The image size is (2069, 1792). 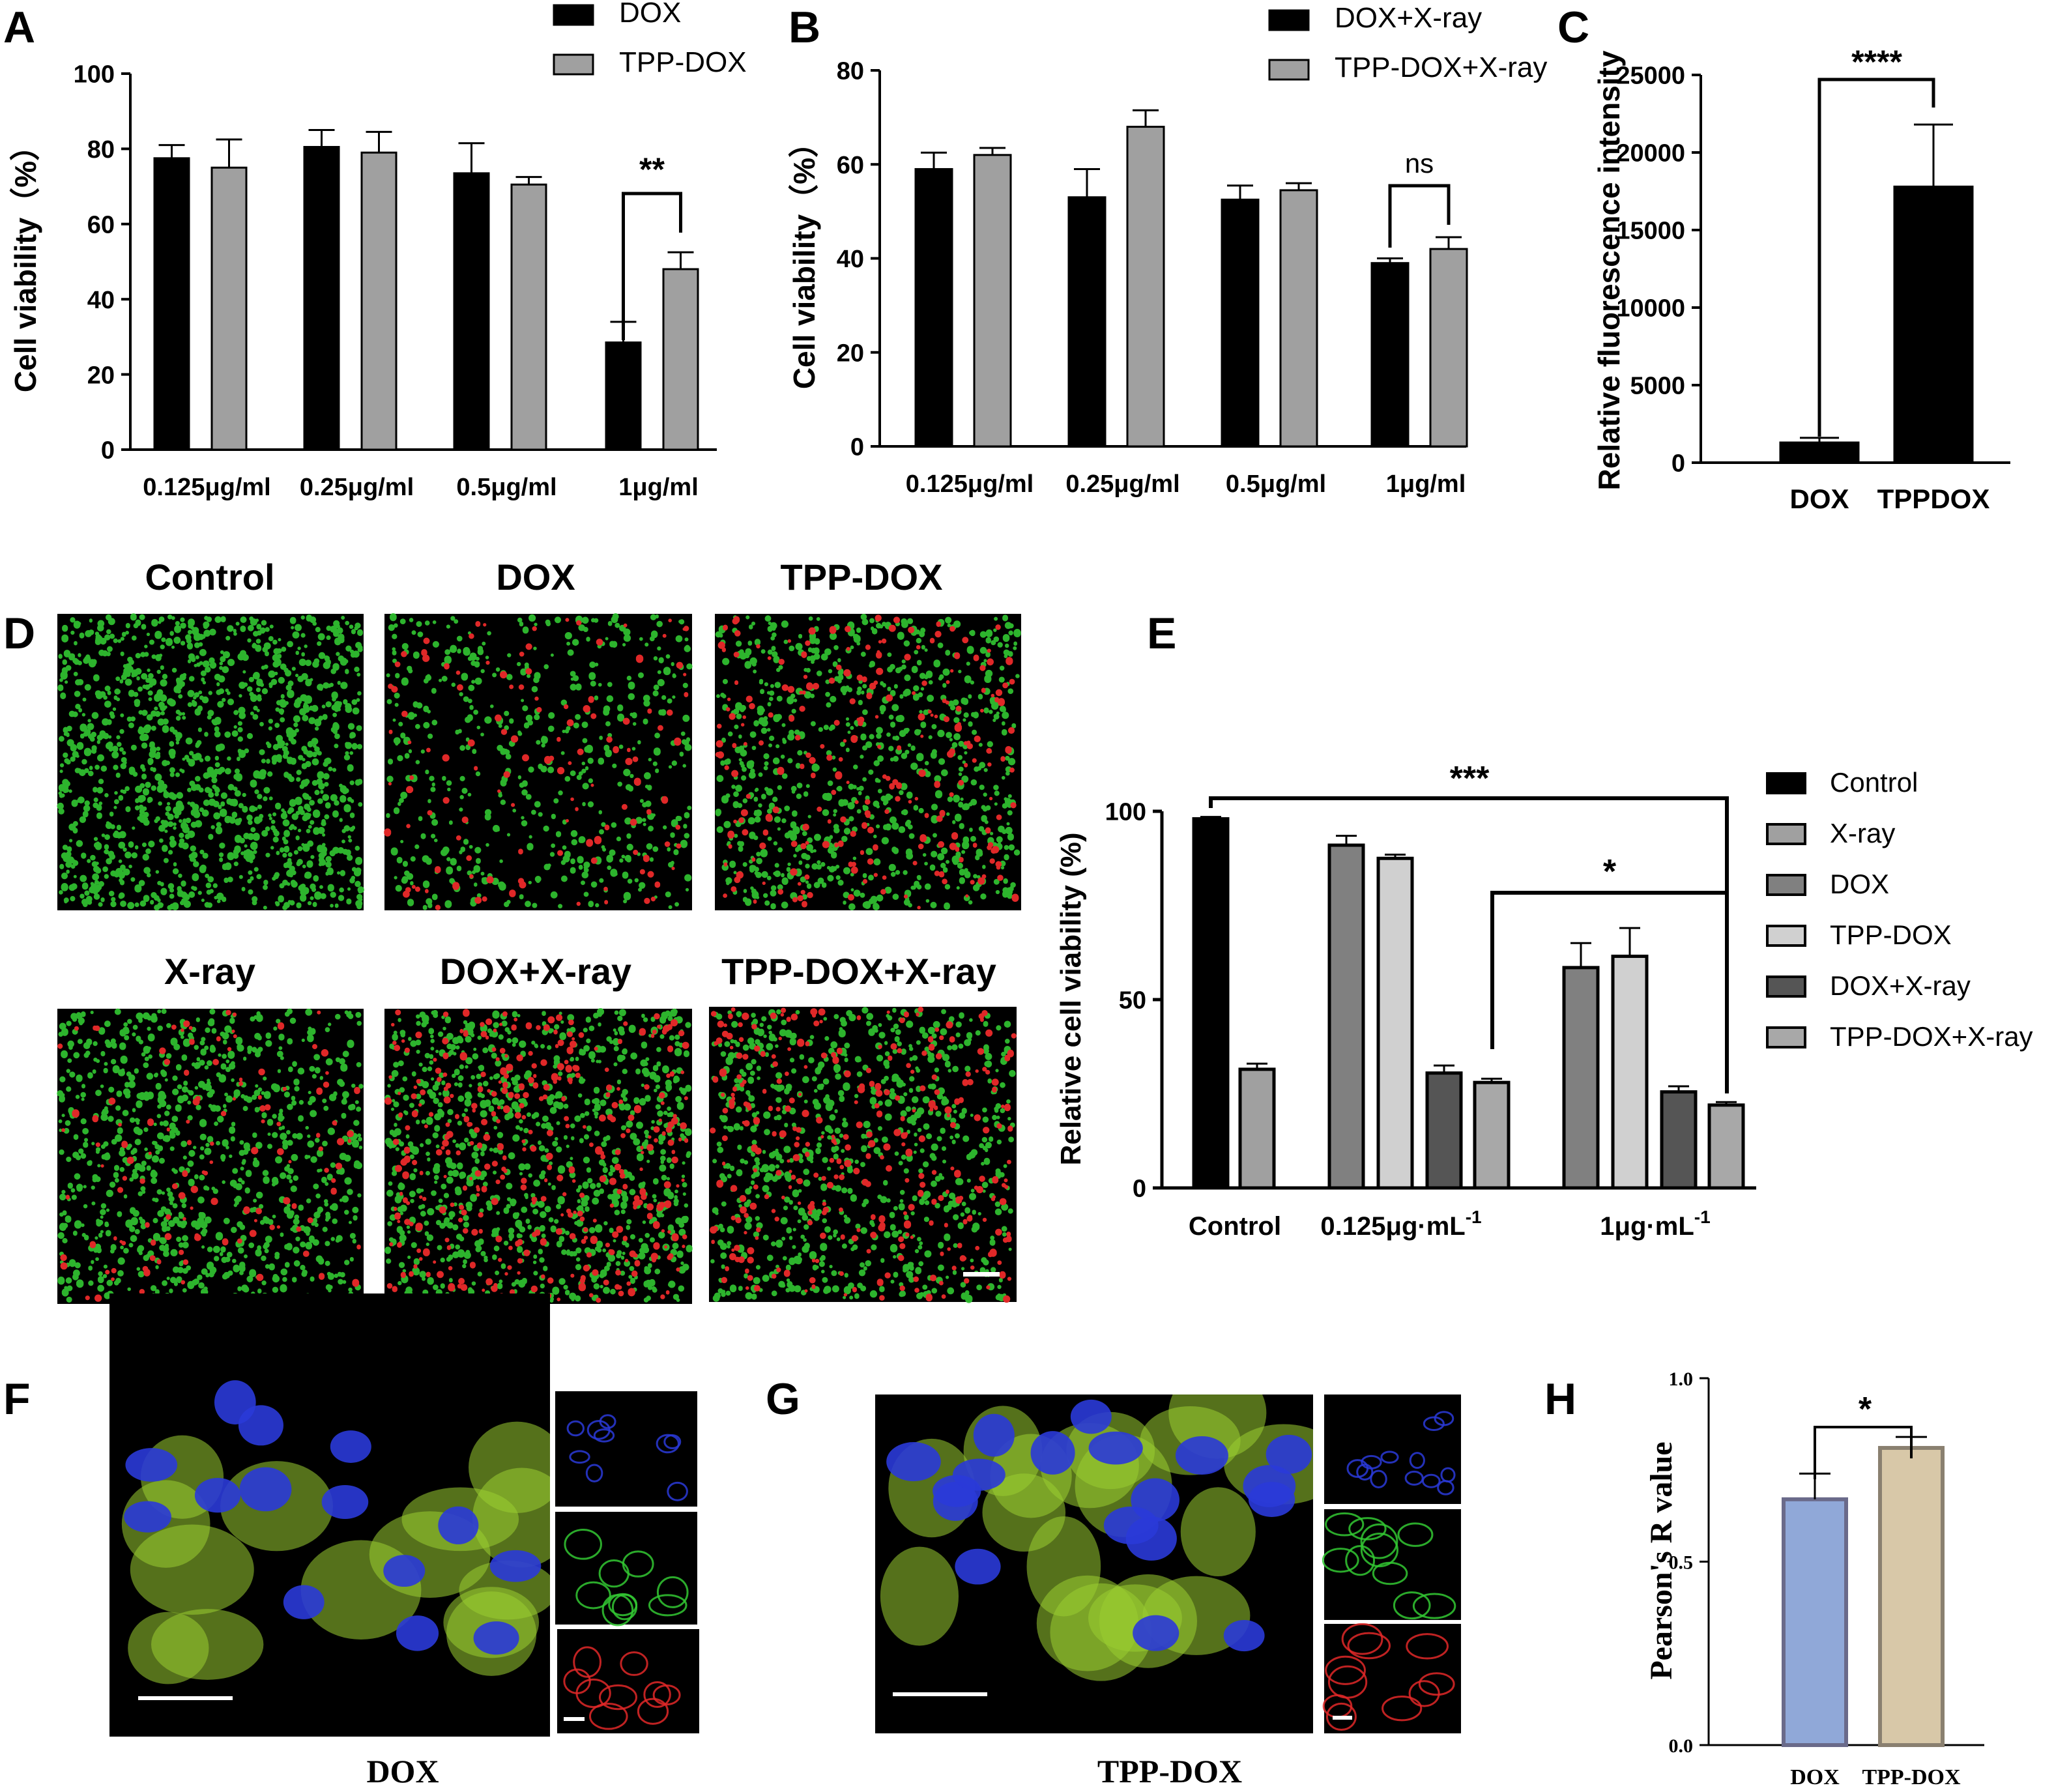 What do you see at coordinates (1426, 484) in the screenshot?
I see `x-tick-label: 1μg/ml` at bounding box center [1426, 484].